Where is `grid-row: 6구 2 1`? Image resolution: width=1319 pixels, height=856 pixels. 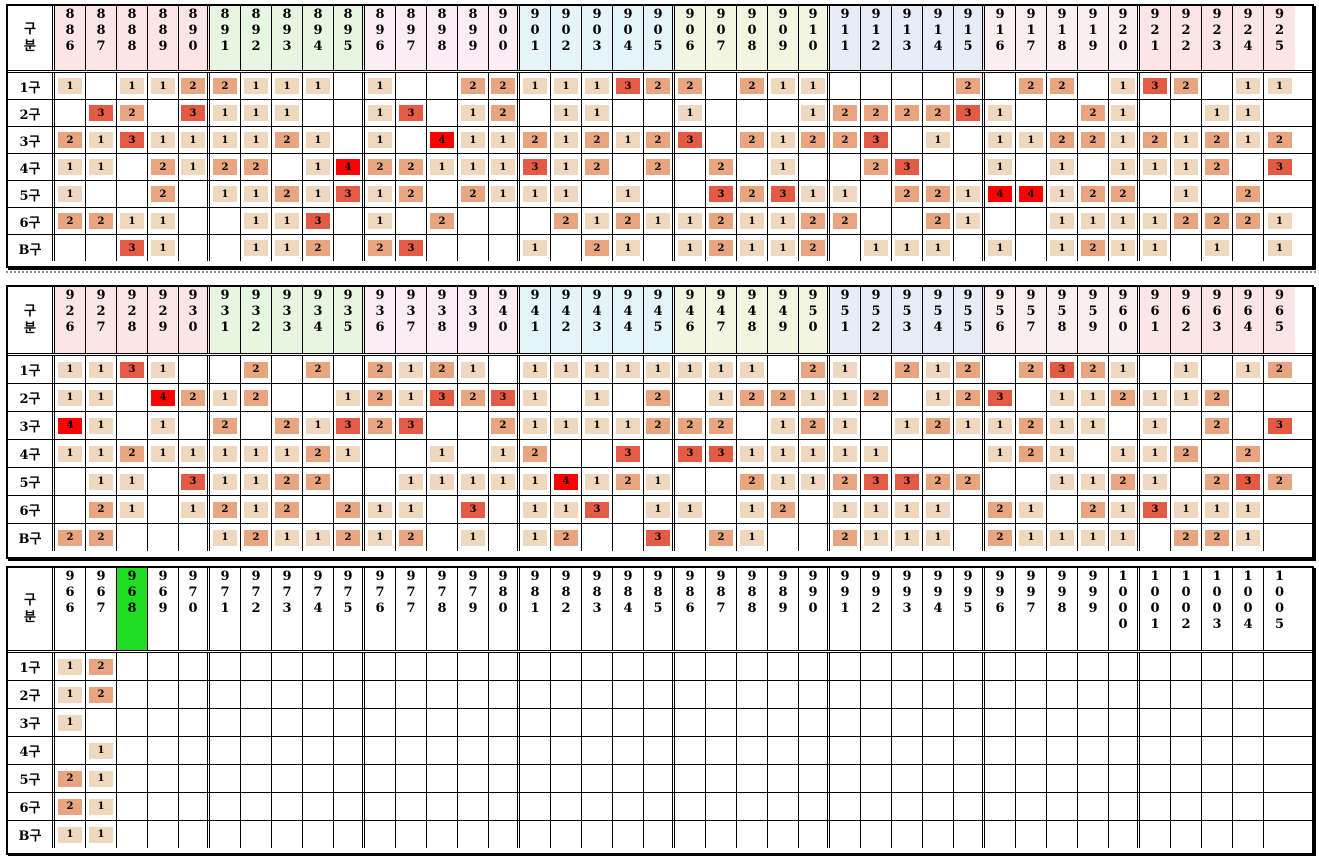 grid-row: 6구 2 1 is located at coordinates (660, 807).